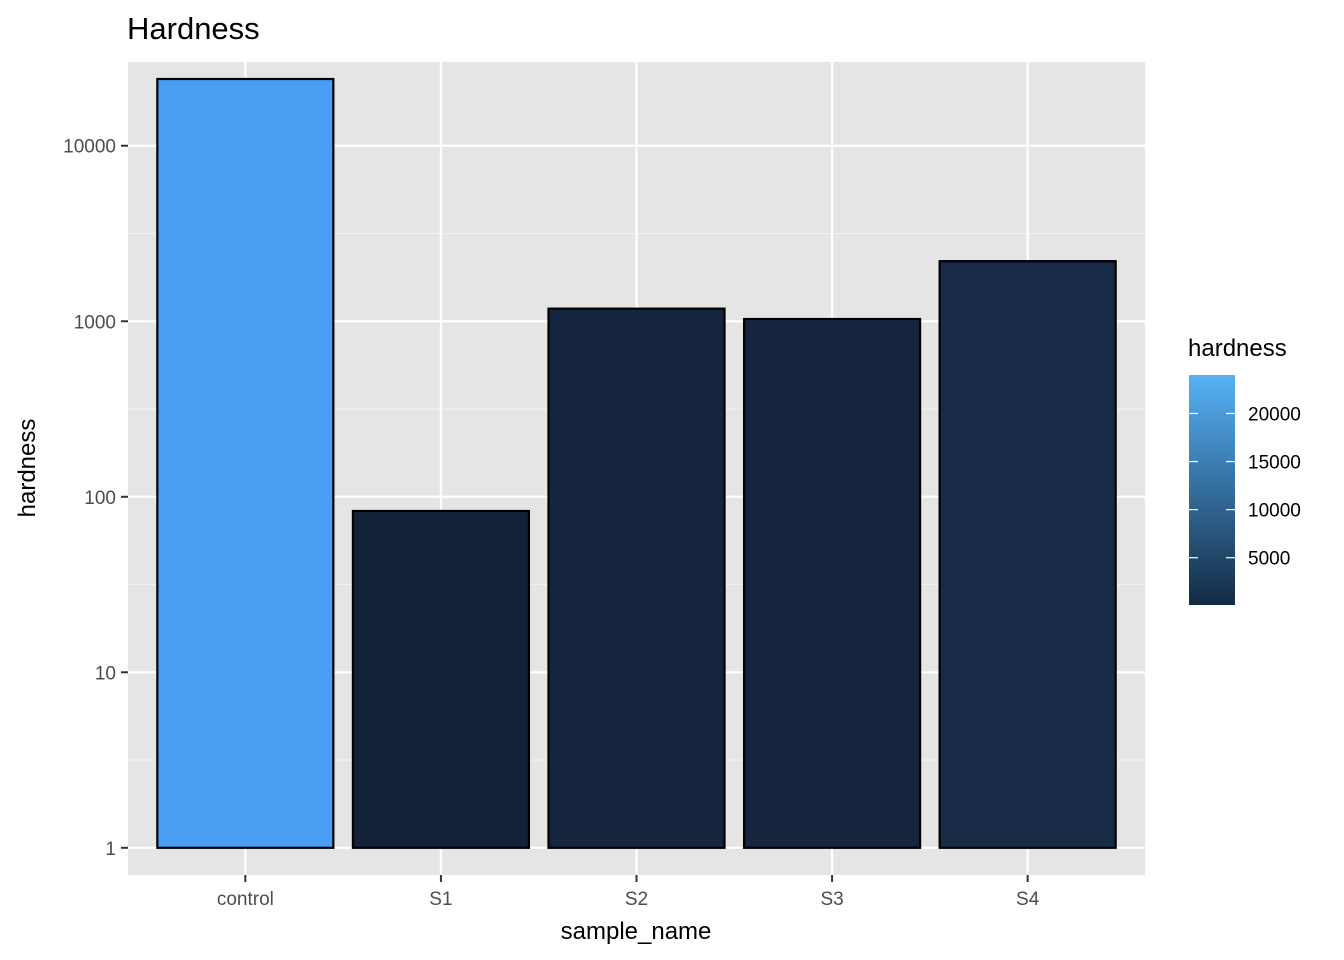 The width and height of the screenshot is (1344, 960). What do you see at coordinates (636, 931) in the screenshot?
I see `x-axis-title: sample_name` at bounding box center [636, 931].